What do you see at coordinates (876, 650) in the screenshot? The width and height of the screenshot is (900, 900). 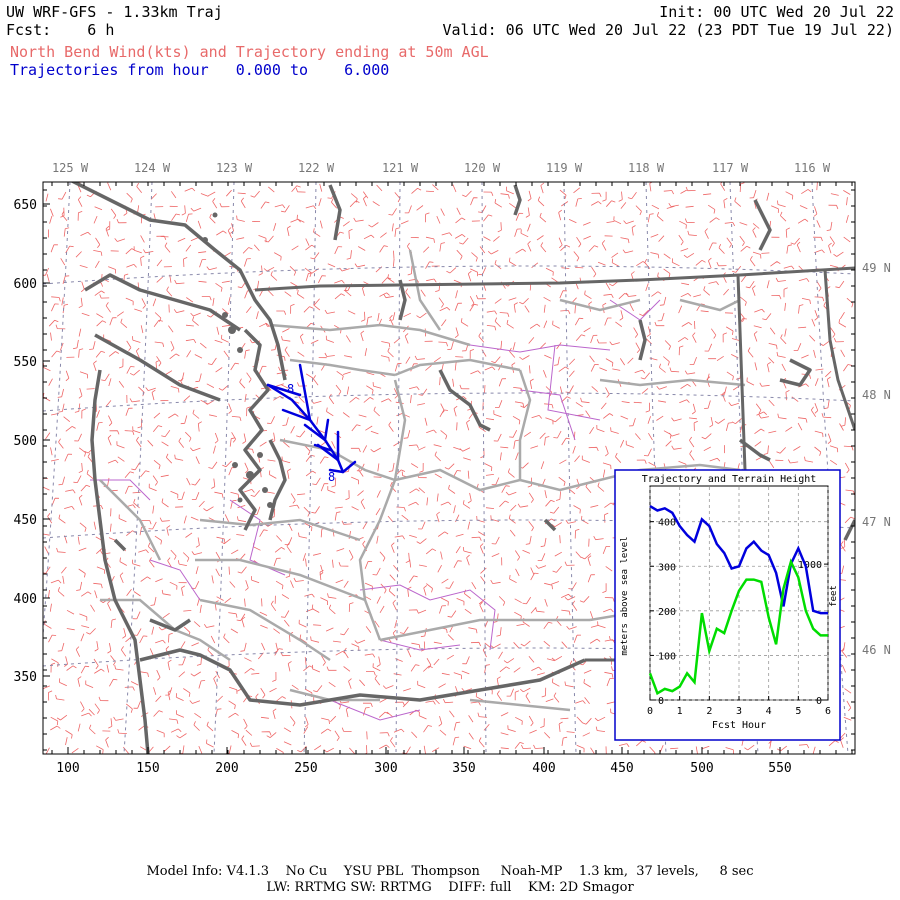 I see `lat-label: 46 N` at bounding box center [876, 650].